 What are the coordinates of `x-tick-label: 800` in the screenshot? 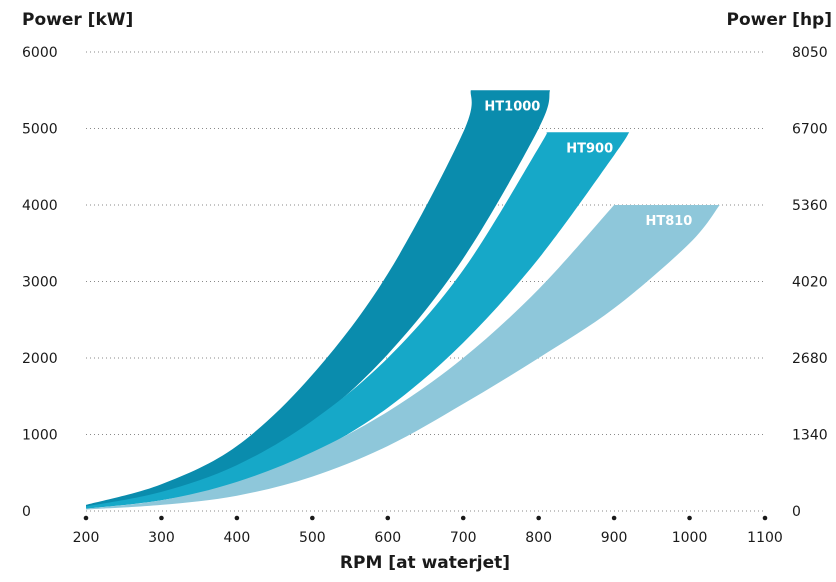 It's located at (538, 538).